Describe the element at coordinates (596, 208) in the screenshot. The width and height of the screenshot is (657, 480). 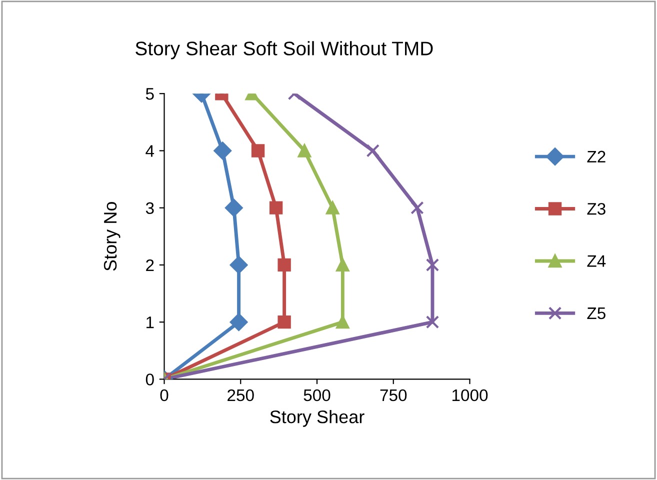
I see `legend-label: Z3` at that location.